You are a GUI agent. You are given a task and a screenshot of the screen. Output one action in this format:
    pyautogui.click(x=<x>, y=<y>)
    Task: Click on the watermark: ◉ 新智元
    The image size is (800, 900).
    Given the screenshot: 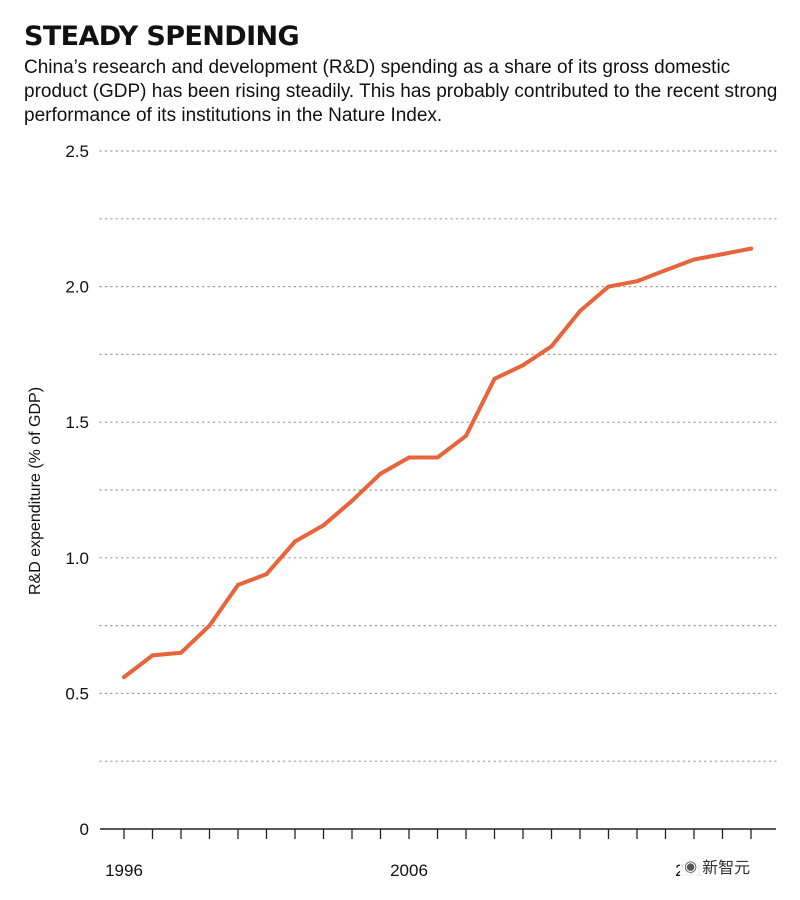 What is the action you would take?
    pyautogui.click(x=718, y=866)
    